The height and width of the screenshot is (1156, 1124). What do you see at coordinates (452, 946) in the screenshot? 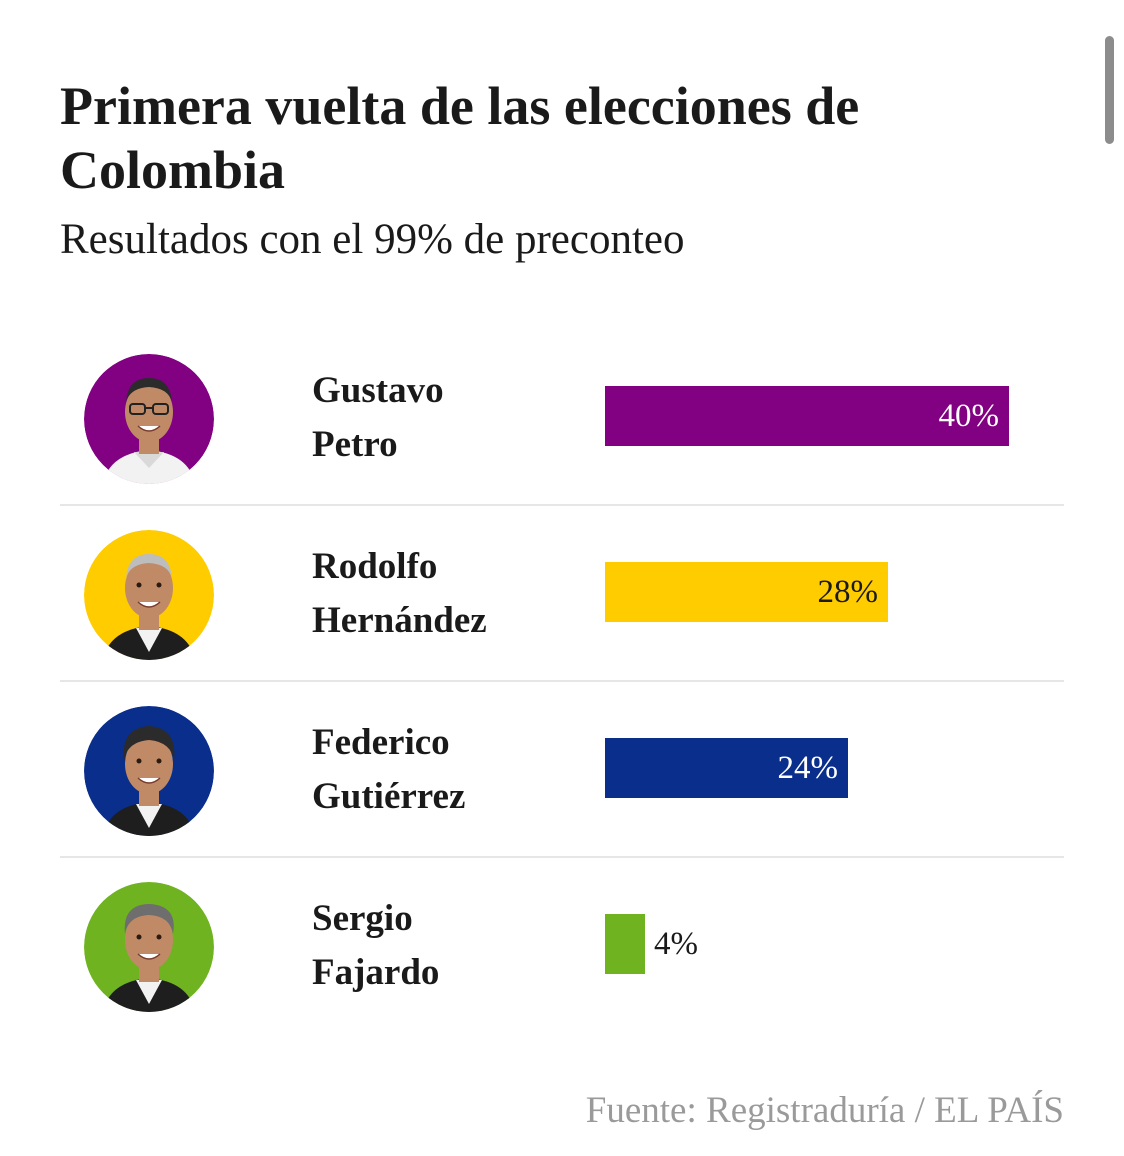
I see `candidate-name: Sergio Fajardo` at bounding box center [452, 946].